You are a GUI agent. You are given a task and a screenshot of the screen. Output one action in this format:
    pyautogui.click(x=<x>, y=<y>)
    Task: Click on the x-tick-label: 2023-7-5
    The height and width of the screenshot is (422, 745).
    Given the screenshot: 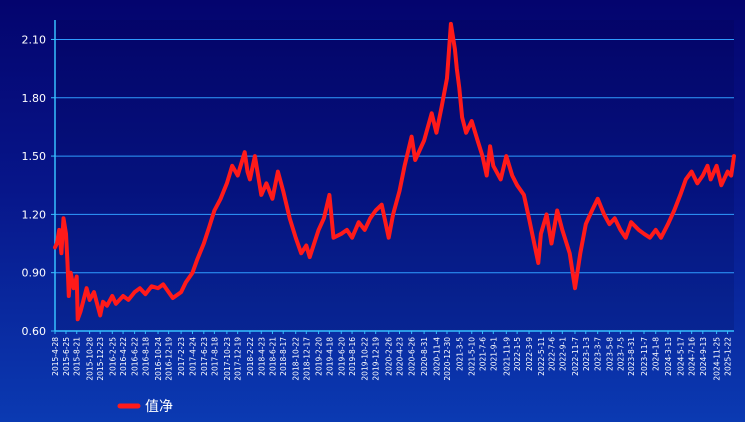 What is the action you would take?
    pyautogui.click(x=620, y=354)
    